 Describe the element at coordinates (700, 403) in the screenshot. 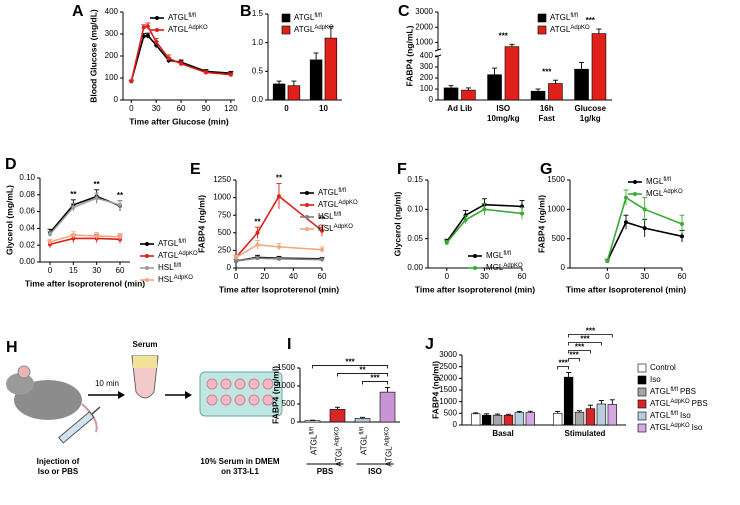

I see `text-part: PBS` at that location.